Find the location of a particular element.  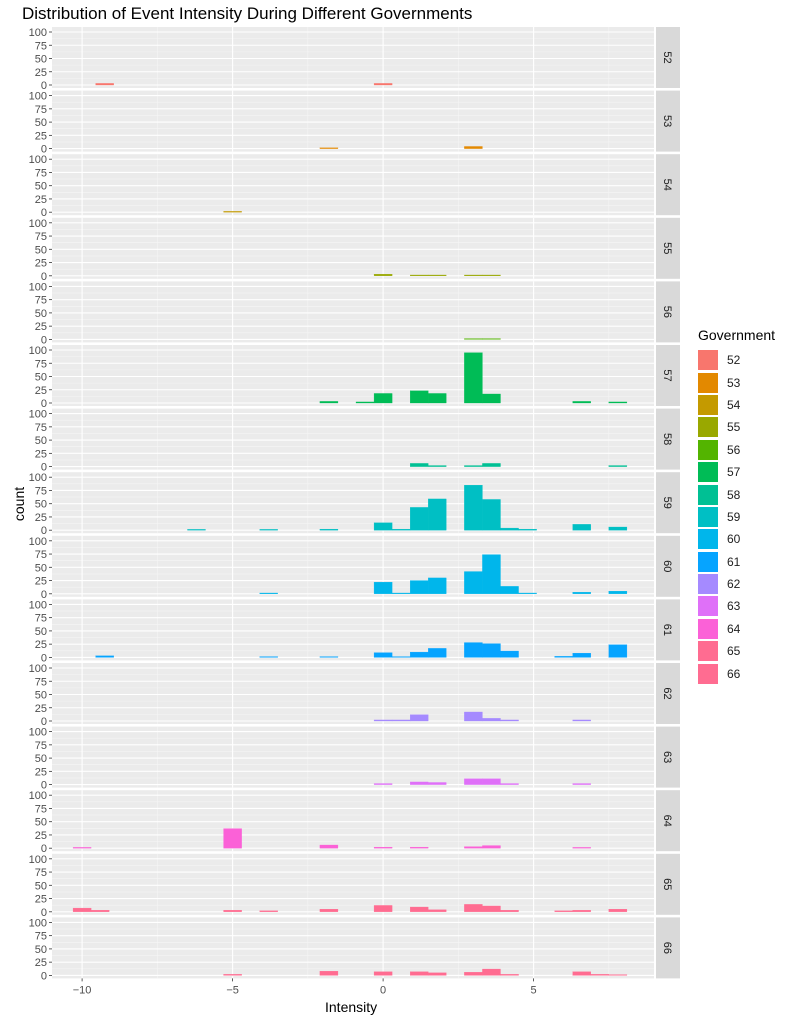

legend-item: 54 is located at coordinates (736, 405).